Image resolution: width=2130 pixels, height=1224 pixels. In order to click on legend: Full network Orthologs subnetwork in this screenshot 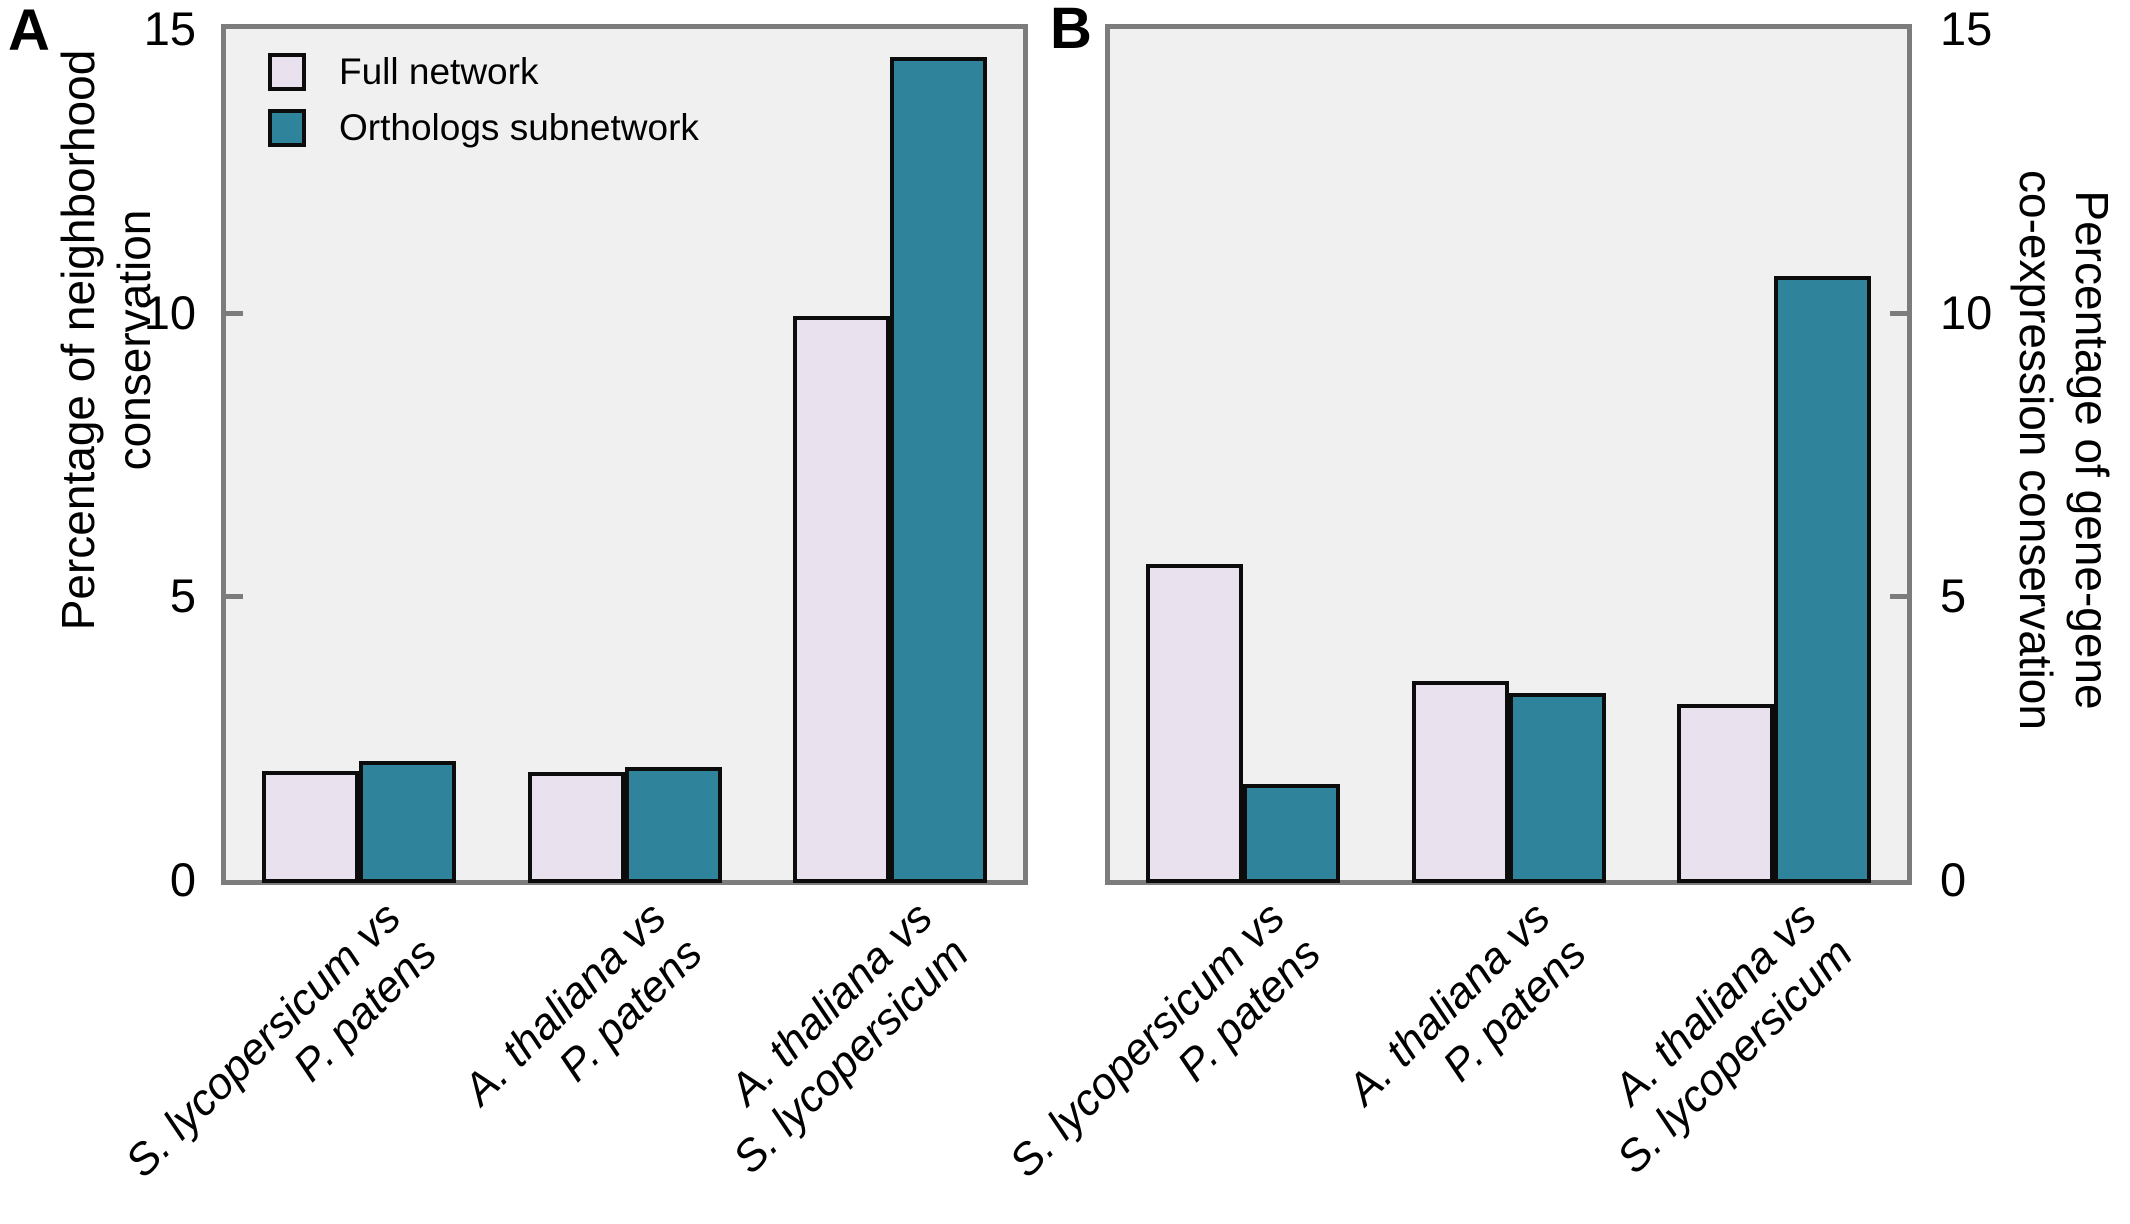, I will do `click(483, 108)`.